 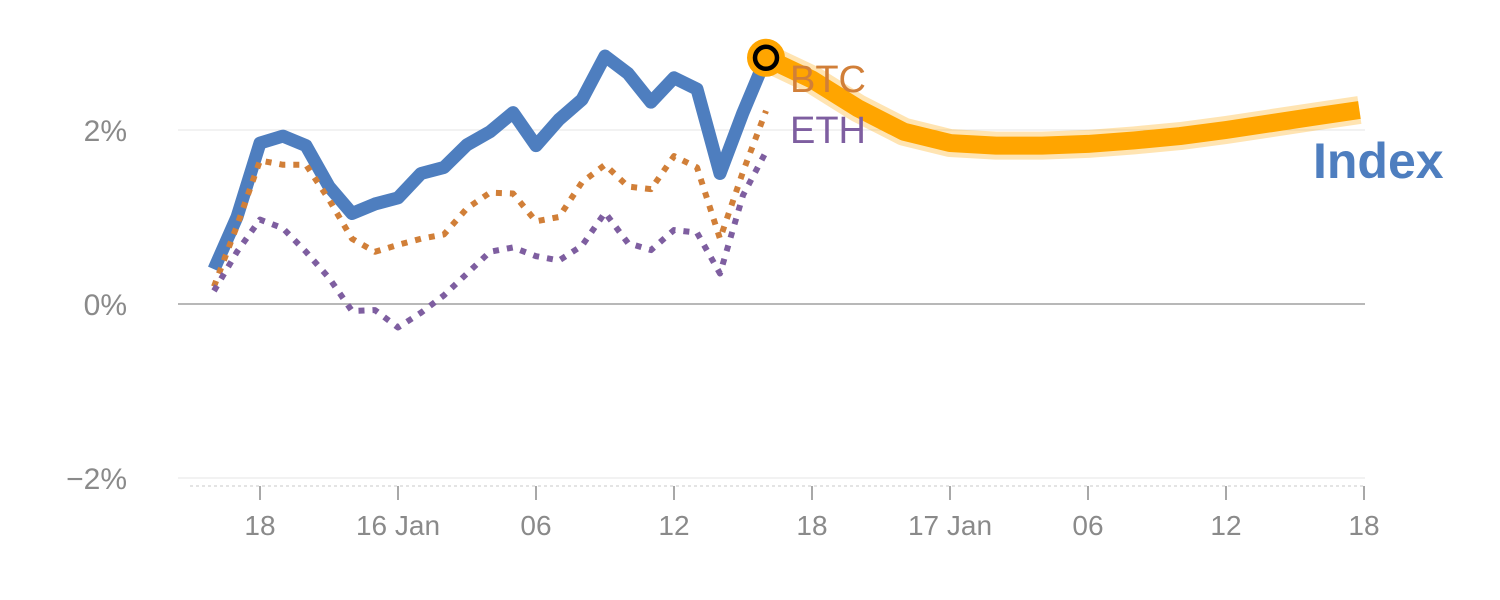 I want to click on x-tick-label: 16 Jan, so click(x=398, y=525).